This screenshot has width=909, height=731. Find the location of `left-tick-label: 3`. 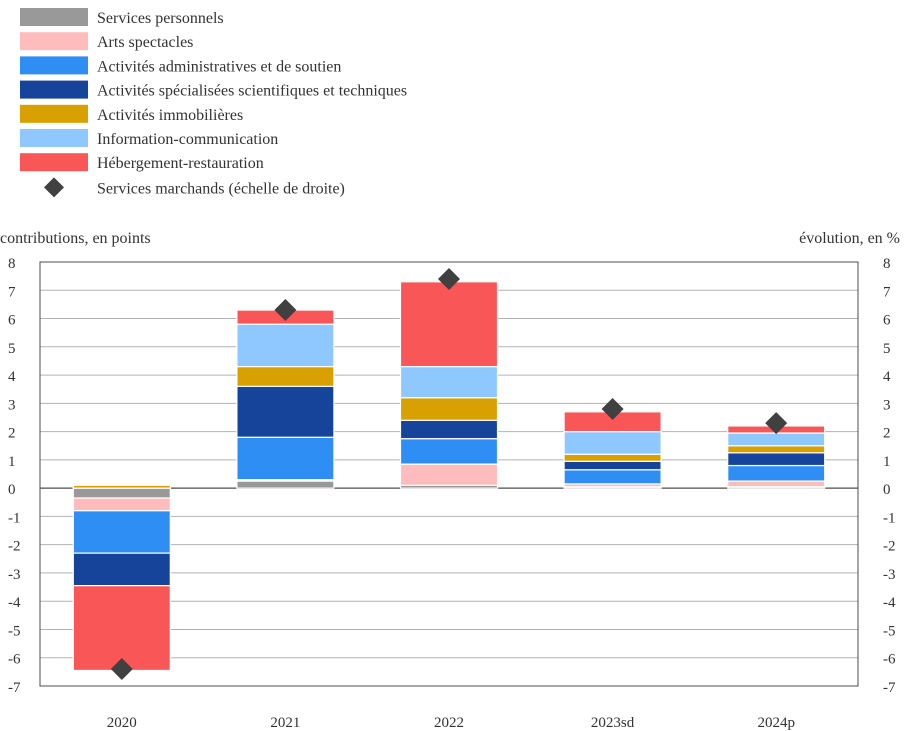

left-tick-label: 3 is located at coordinates (12, 405).